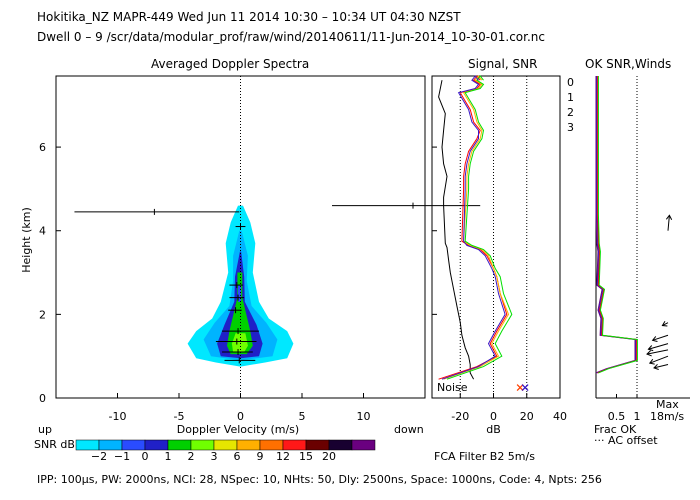  What do you see at coordinates (306, 456) in the screenshot?
I see `colorbar-tick-label: 15` at bounding box center [306, 456].